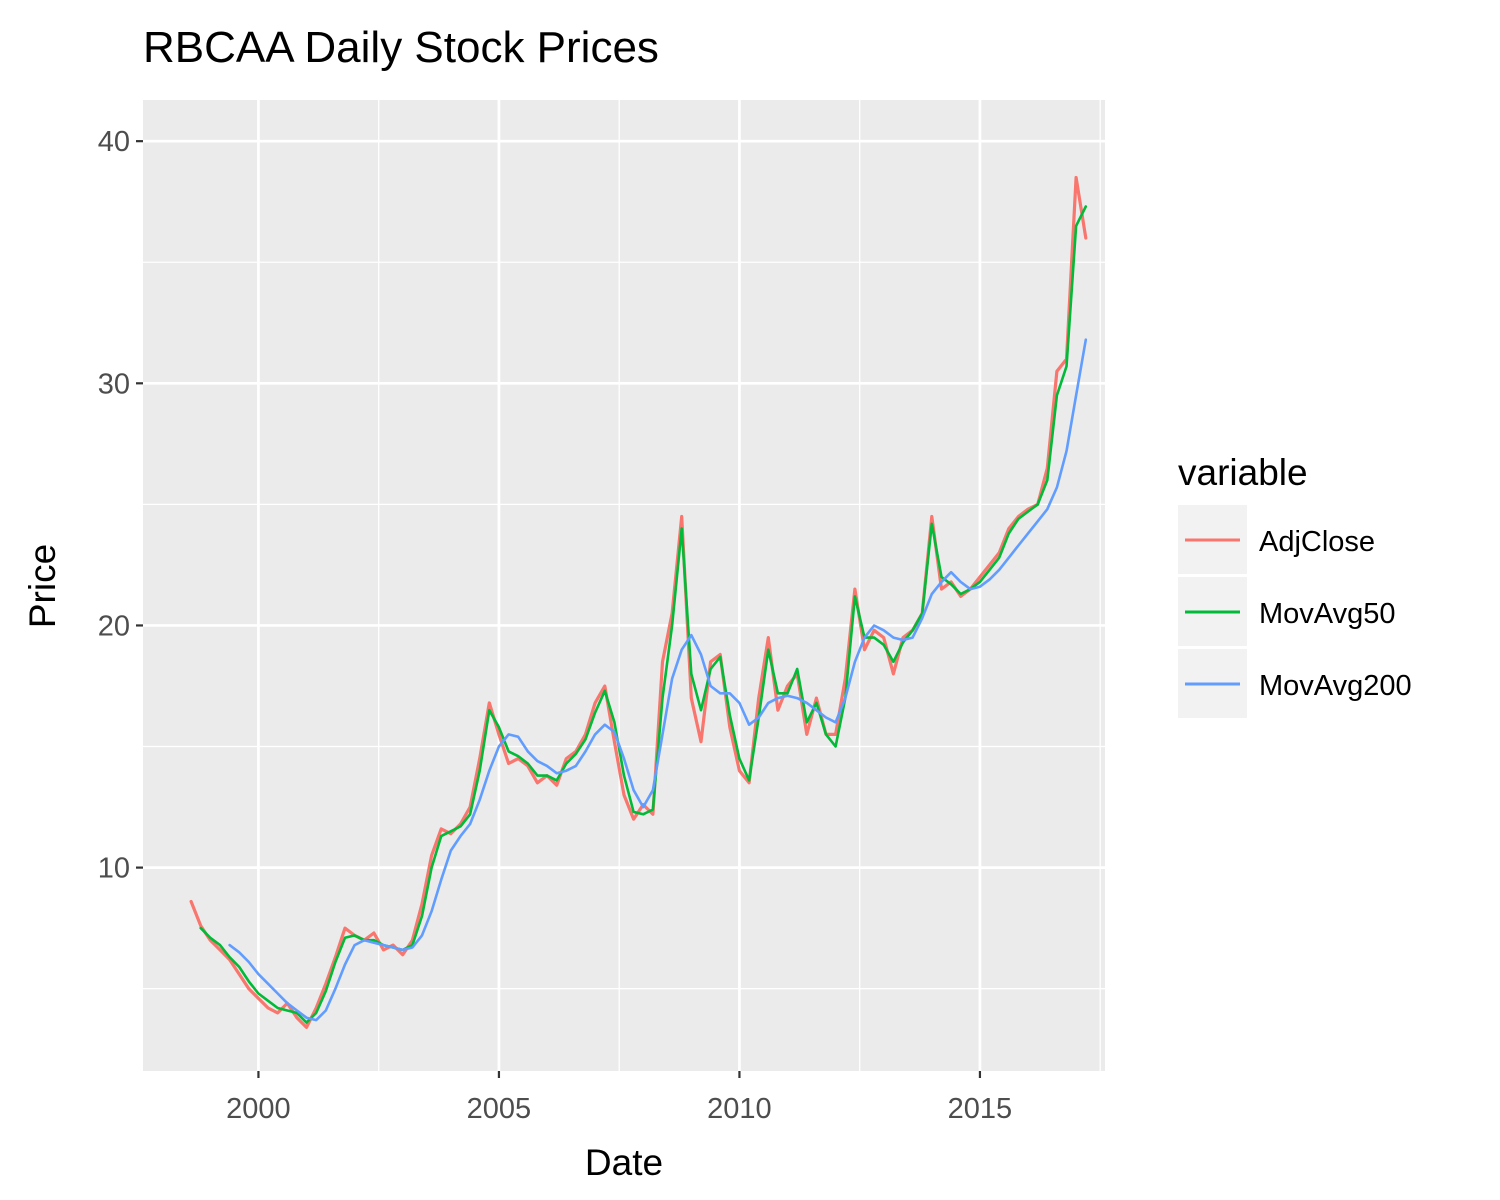 The image size is (1500, 1200). What do you see at coordinates (980, 1109) in the screenshot?
I see `x-tick-label: 2015` at bounding box center [980, 1109].